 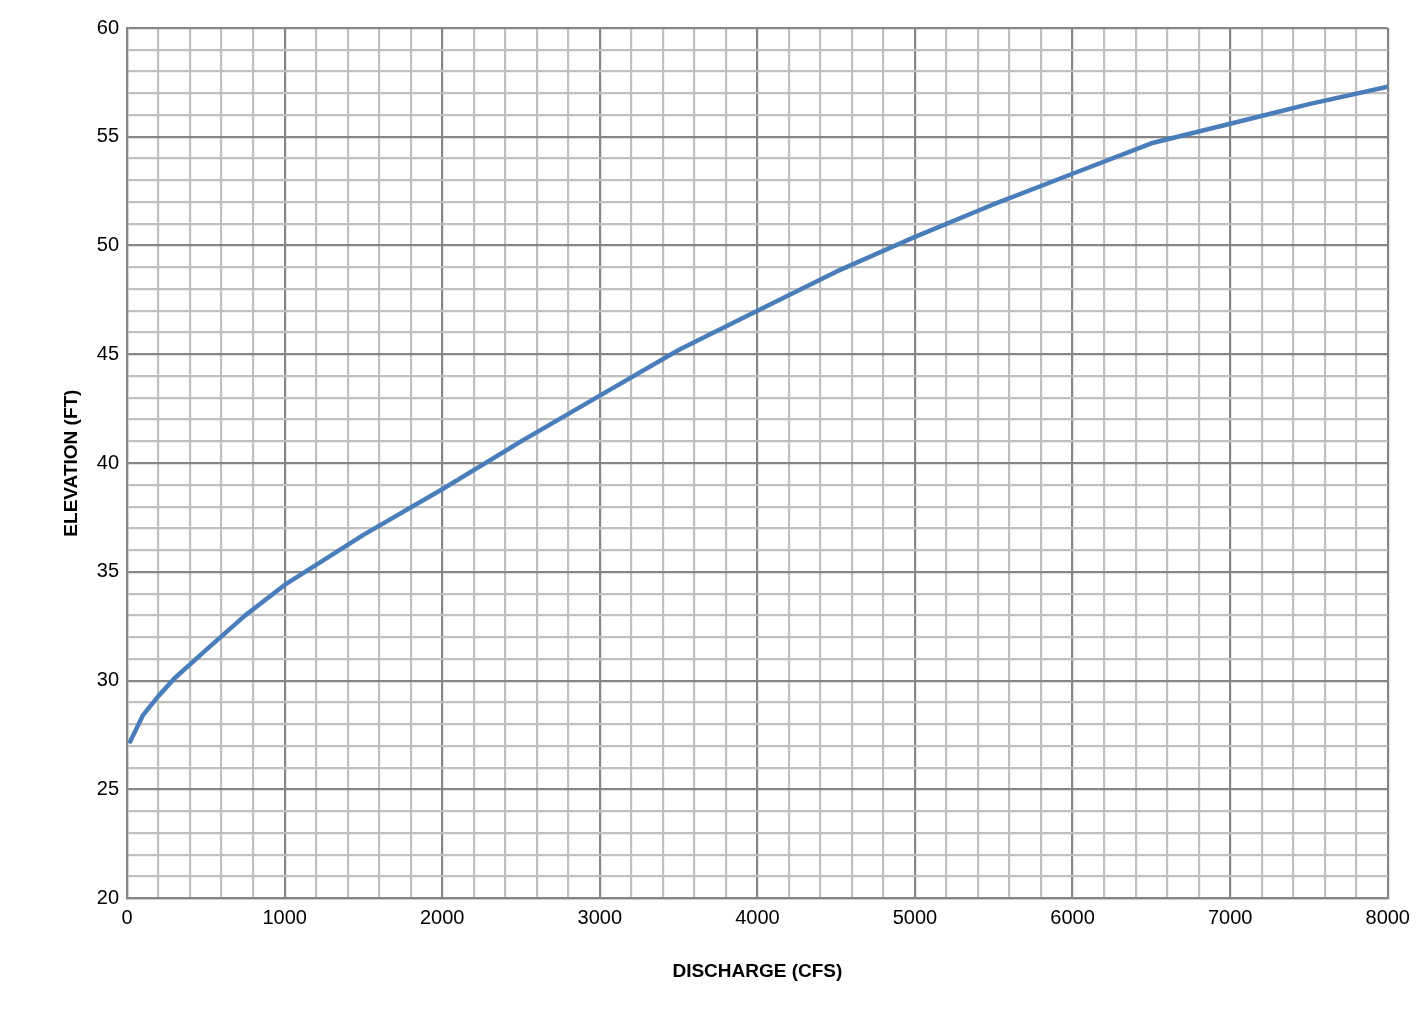 What do you see at coordinates (1230, 916) in the screenshot?
I see `x-tick-label: 7000` at bounding box center [1230, 916].